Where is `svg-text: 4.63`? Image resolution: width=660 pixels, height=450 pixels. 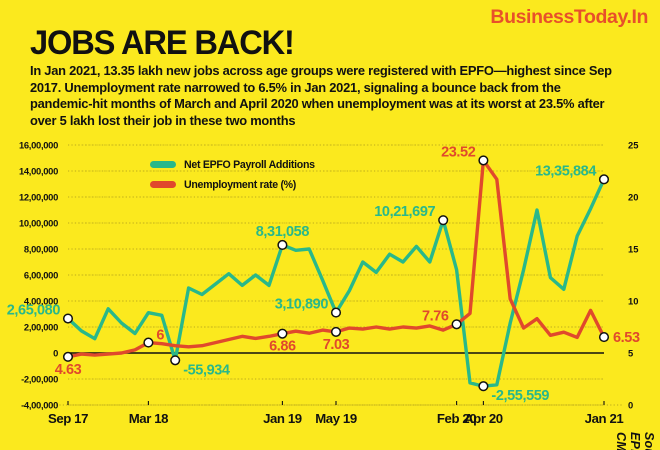 svg-text: 4.63 is located at coordinates (68, 370).